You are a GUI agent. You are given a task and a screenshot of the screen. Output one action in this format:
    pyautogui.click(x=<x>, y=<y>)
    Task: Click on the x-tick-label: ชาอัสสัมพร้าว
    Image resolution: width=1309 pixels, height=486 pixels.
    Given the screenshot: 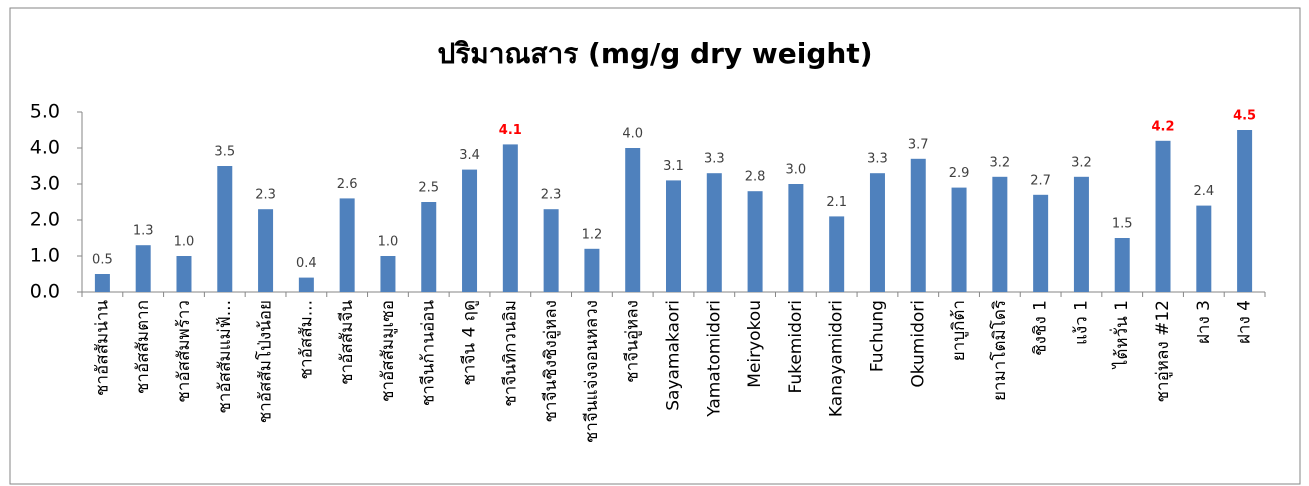 What is the action you would take?
    pyautogui.click(x=184, y=351)
    